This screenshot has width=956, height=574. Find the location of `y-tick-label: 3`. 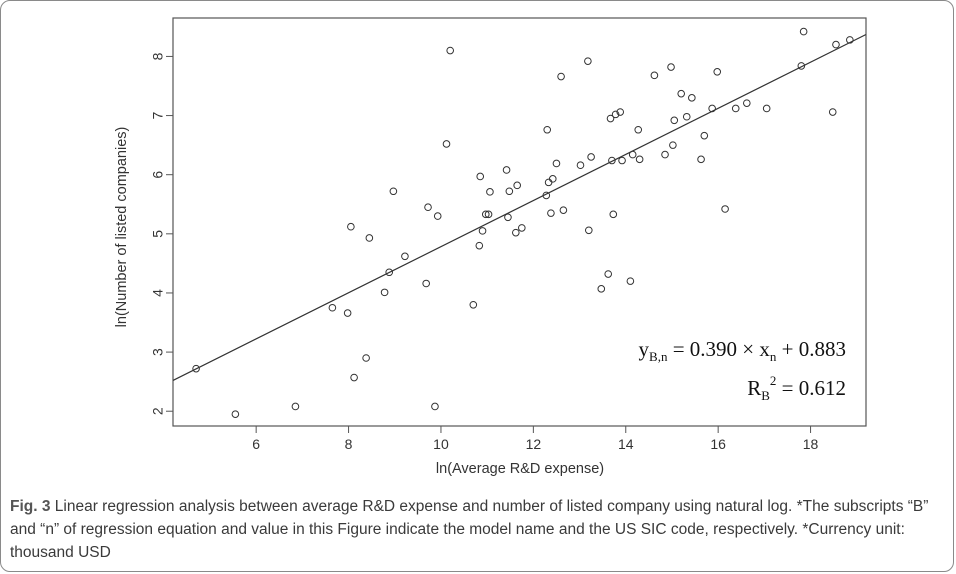

y-tick-label: 3 is located at coordinates (158, 352).